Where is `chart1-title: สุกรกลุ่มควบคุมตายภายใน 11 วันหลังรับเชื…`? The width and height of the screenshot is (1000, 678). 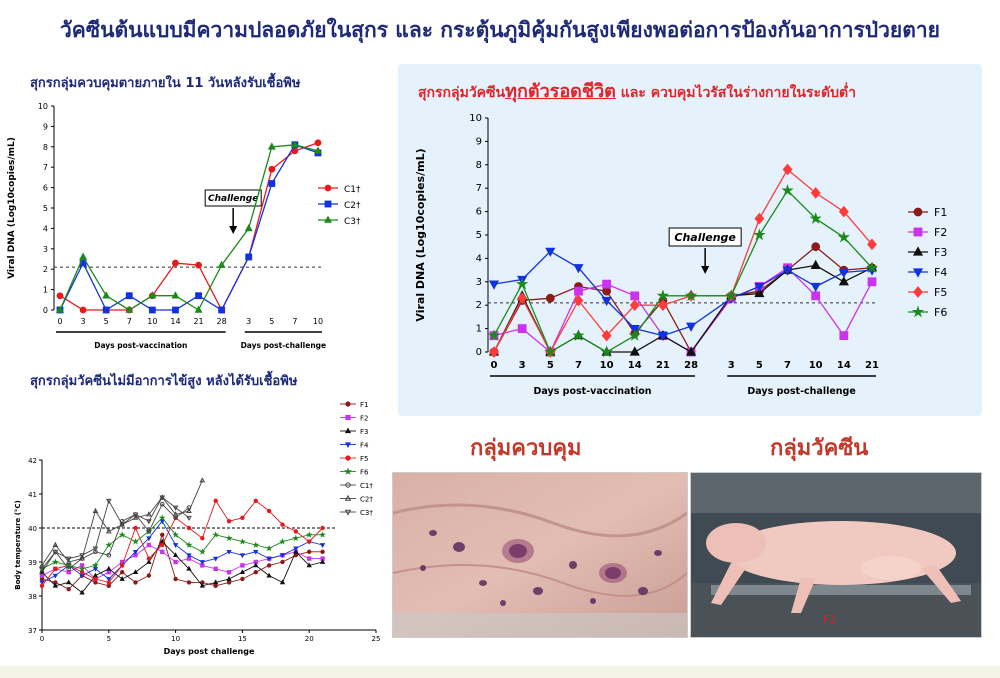
chart1-title: สุกรกลุ่มควบคุมตายภายใน 11 วันหลังรับเชื… is located at coordinates (165, 83).